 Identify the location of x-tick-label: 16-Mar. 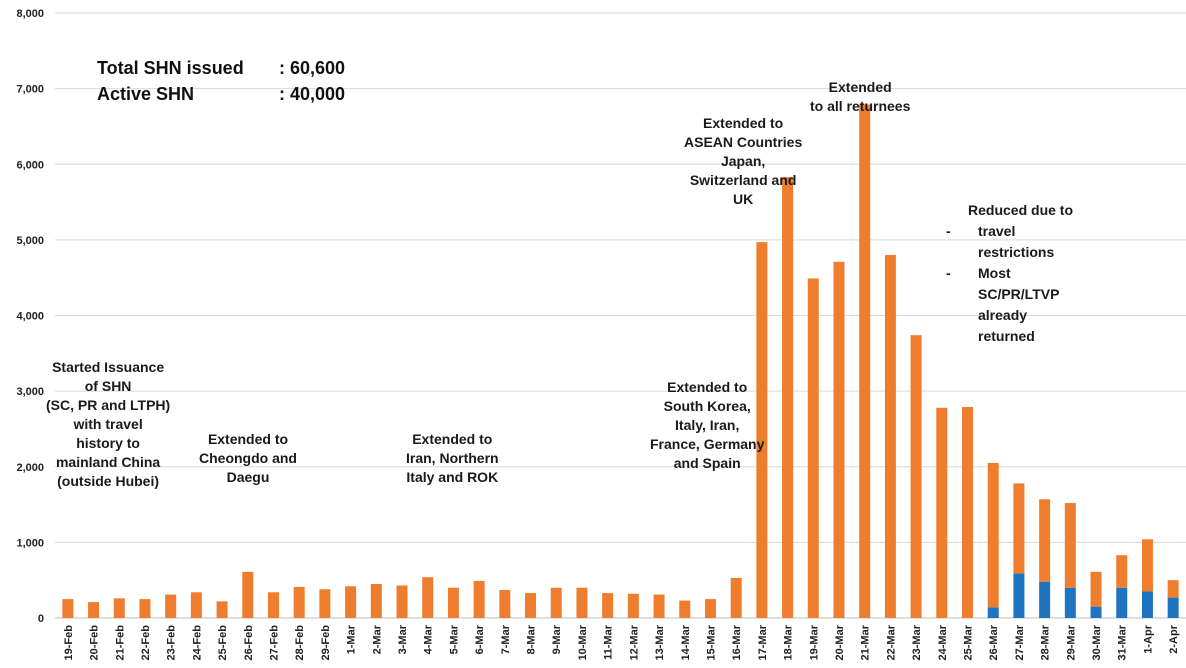
(737, 642).